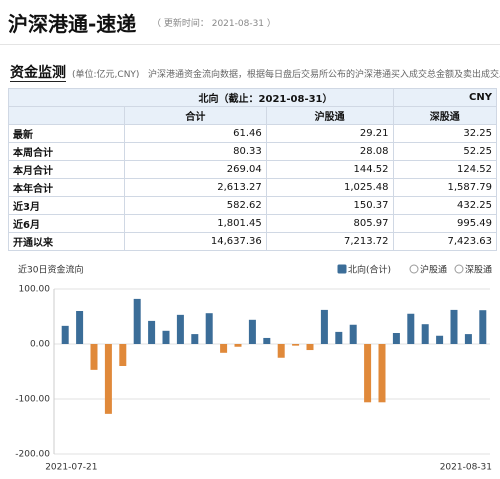 The image size is (500, 479). I want to click on x-tick-label: 2021-07-21, so click(71, 468).